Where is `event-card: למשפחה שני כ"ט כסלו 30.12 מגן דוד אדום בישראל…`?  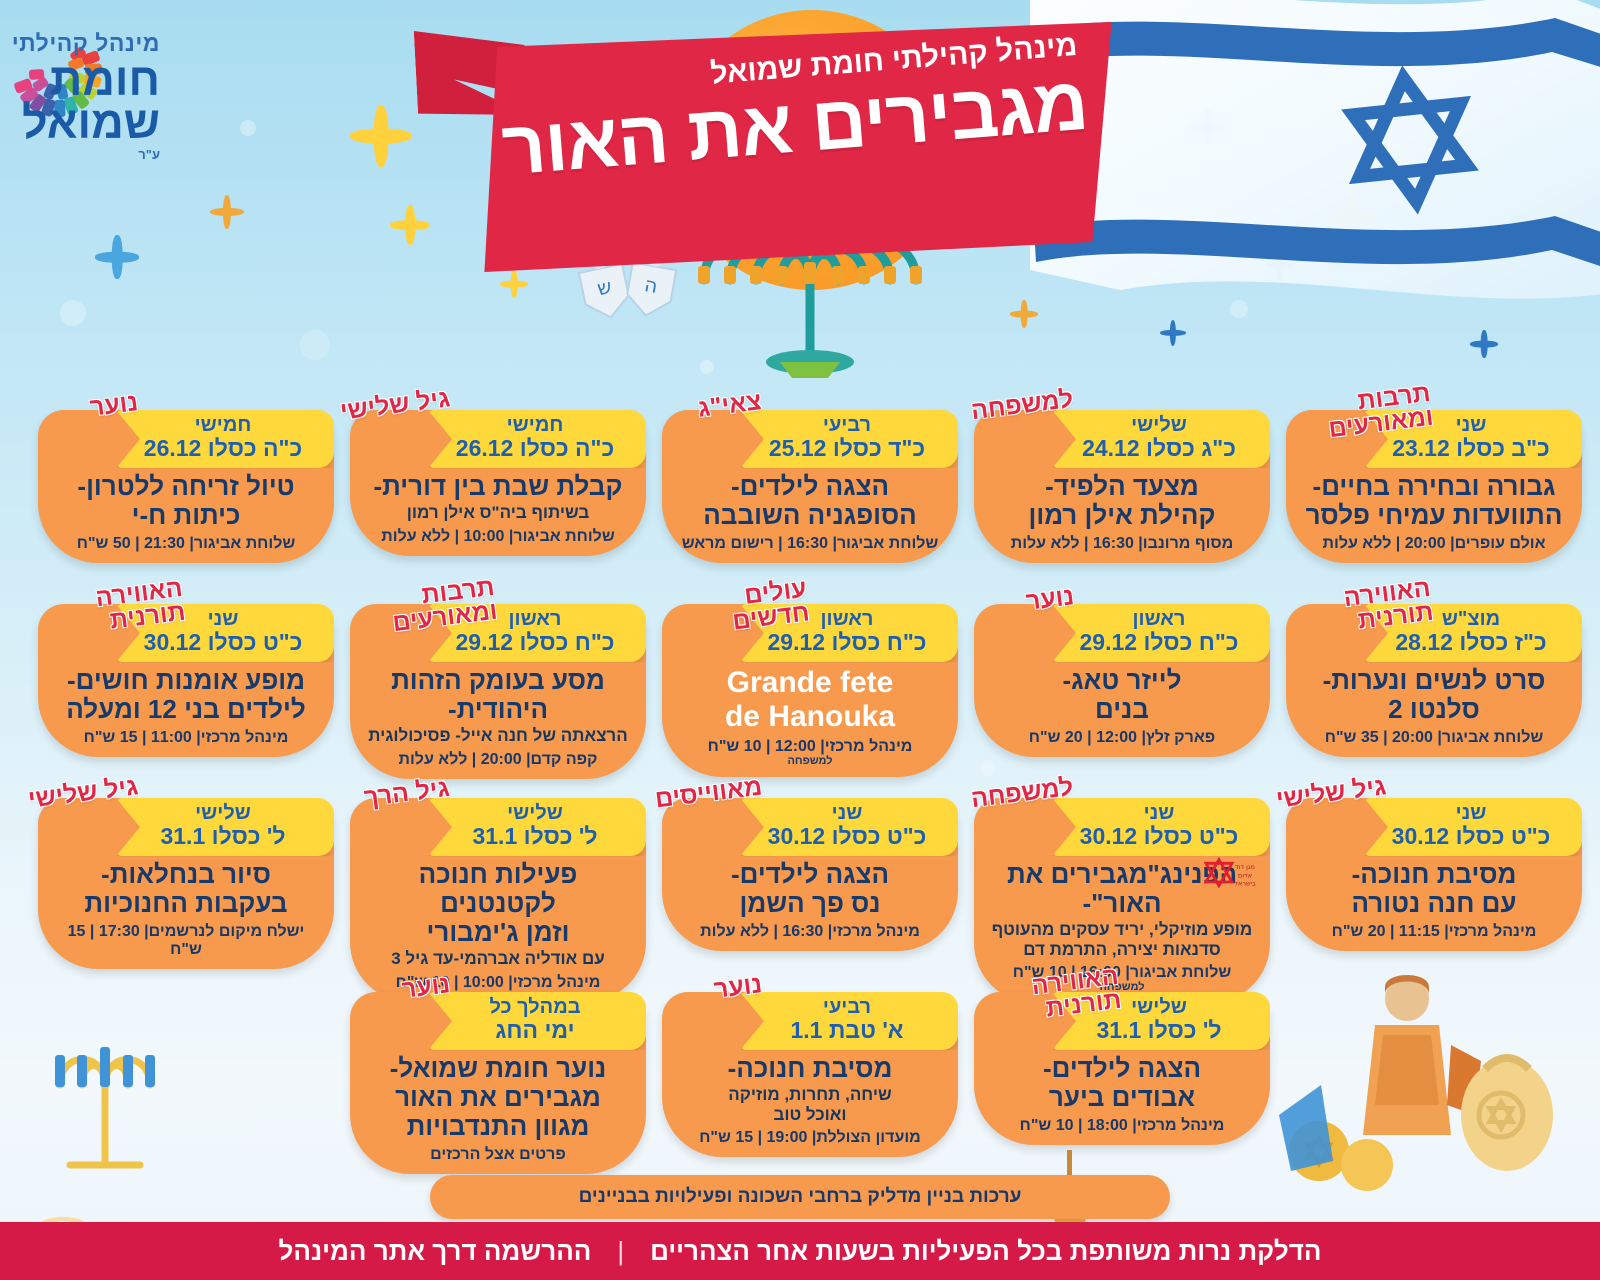
event-card: למשפחה שני כ"ט כסלו 30.12 מגן דוד אדום בישראל… is located at coordinates (1122, 888).